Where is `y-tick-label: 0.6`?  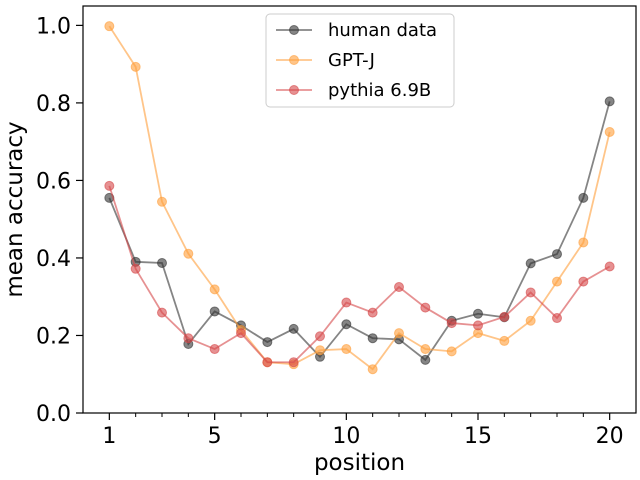
y-tick-label: 0.6 is located at coordinates (53, 181).